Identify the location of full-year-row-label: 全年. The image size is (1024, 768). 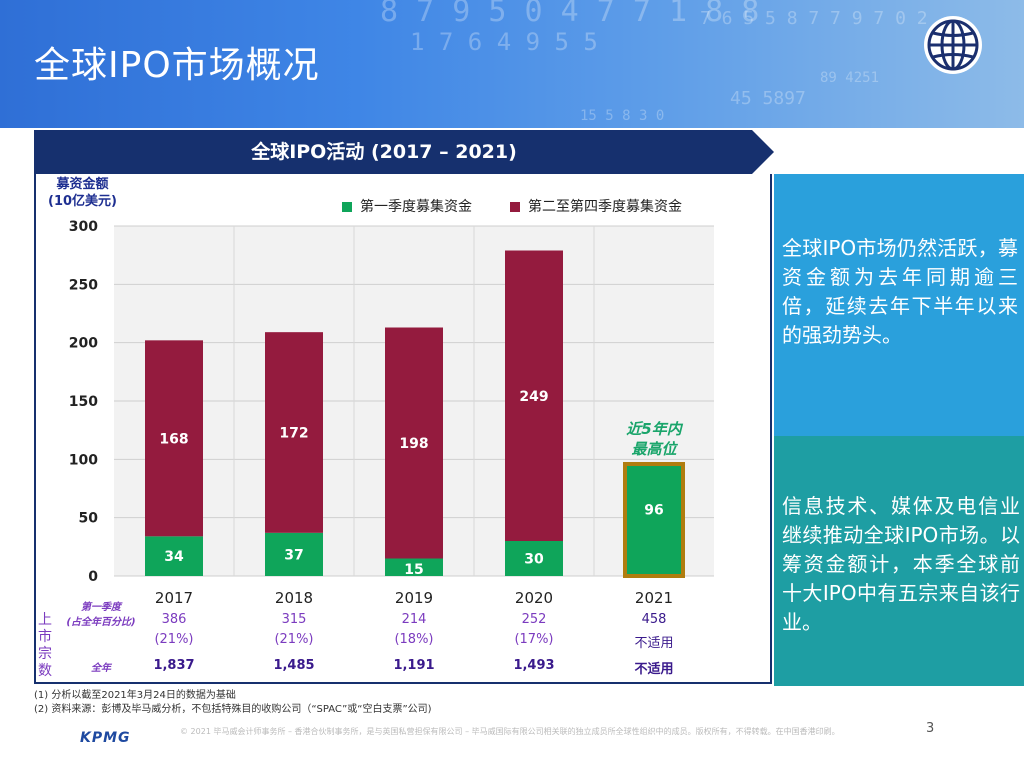
(101, 668).